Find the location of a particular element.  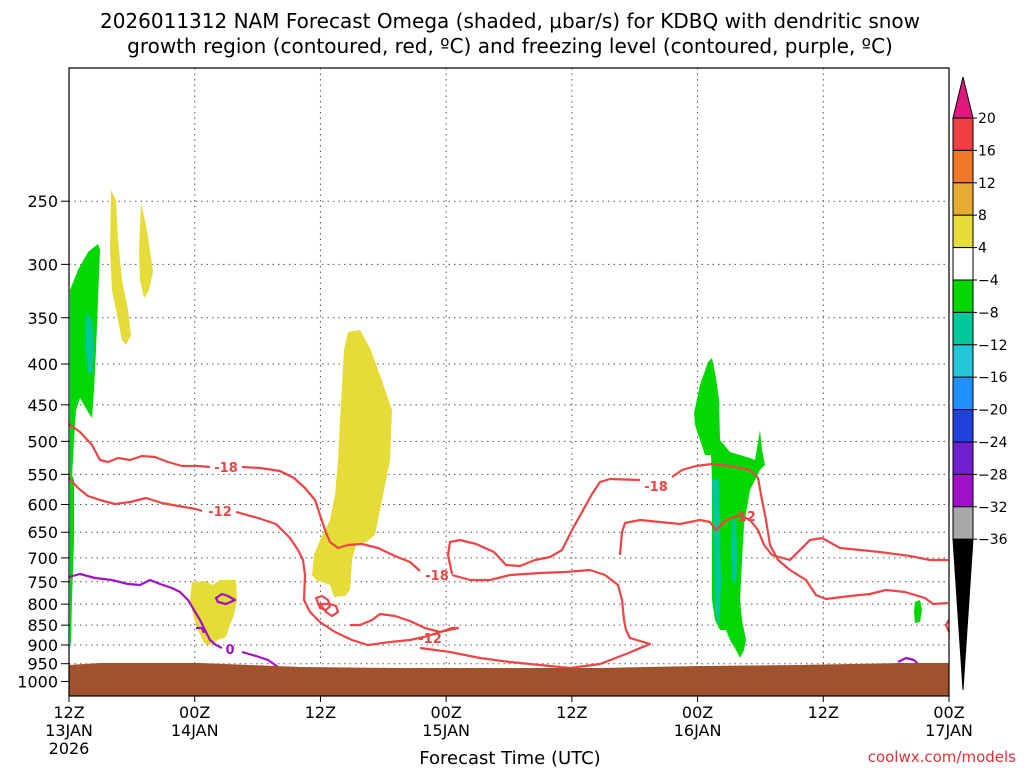

ground-surface is located at coordinates (509, 679).